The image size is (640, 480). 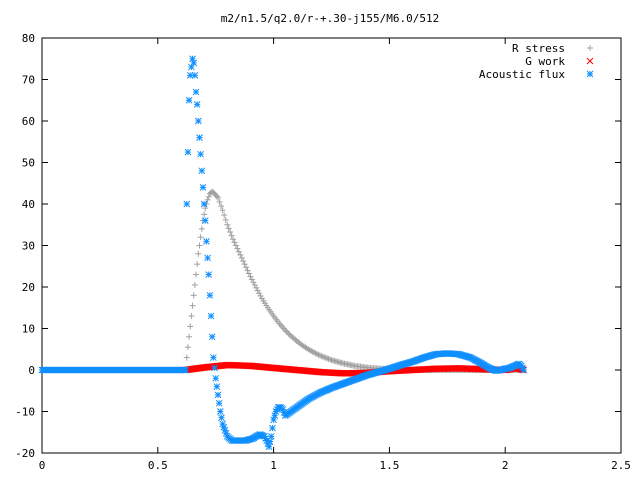 What do you see at coordinates (28, 246) in the screenshot?
I see `y-tick-label: 30` at bounding box center [28, 246].